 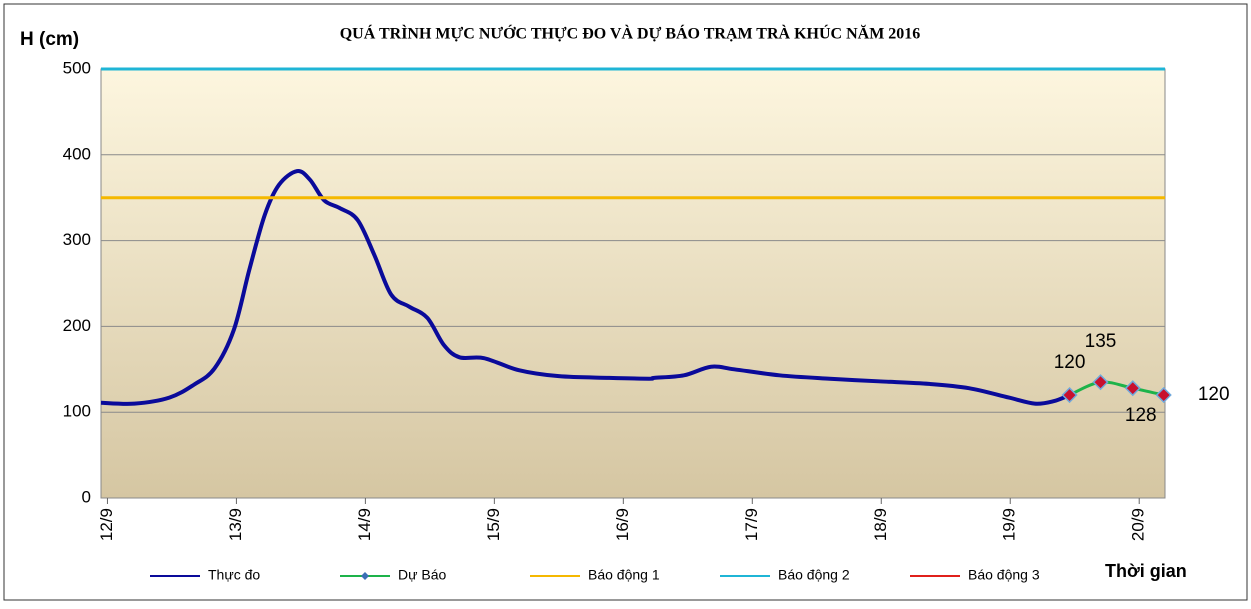 I want to click on y-tick-label: 200, so click(x=77, y=325).